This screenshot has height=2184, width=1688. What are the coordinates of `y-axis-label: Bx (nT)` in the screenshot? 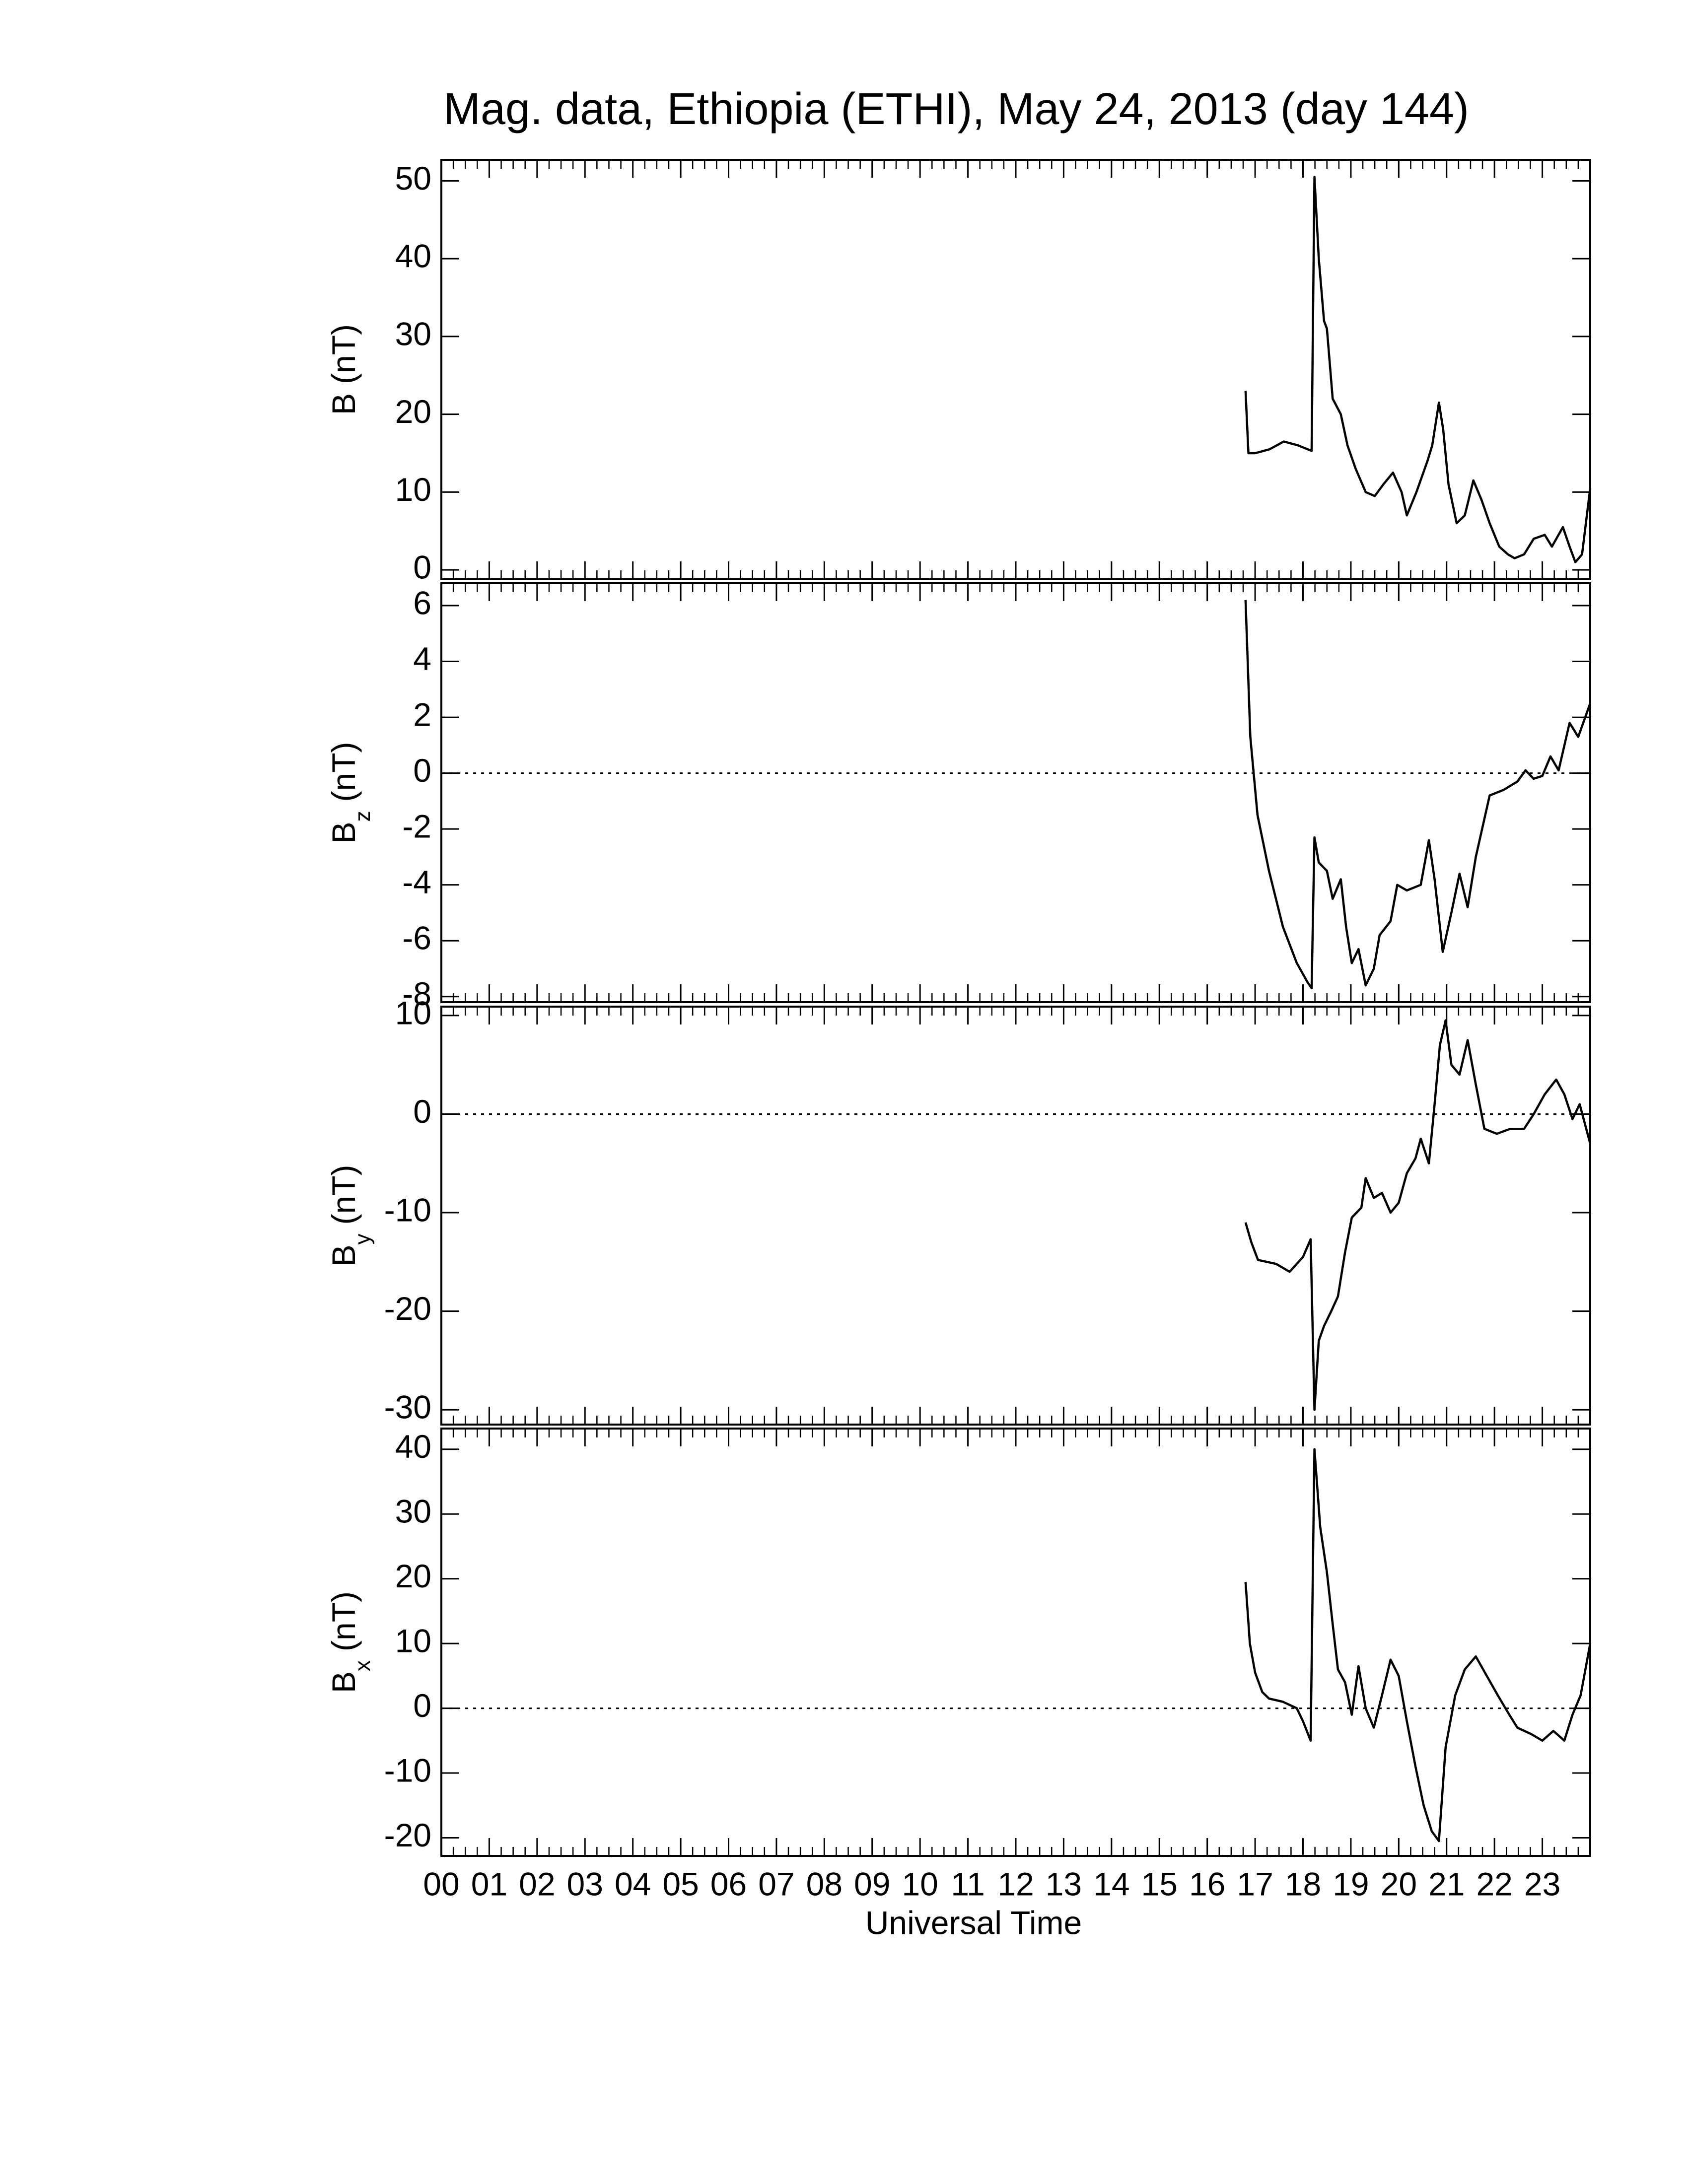 It's located at (350, 1642).